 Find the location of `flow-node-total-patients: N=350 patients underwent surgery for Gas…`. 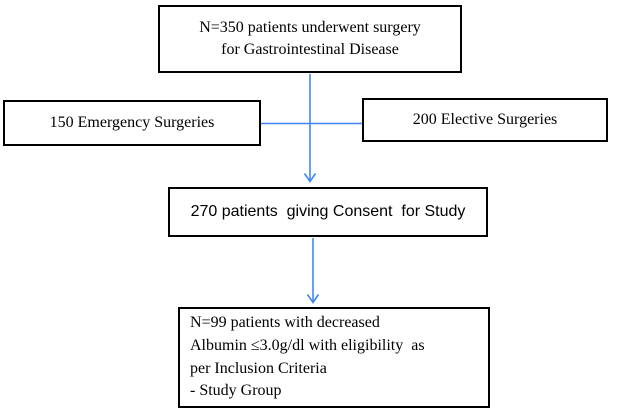

flow-node-total-patients: N=350 patients underwent surgery for Gas… is located at coordinates (310, 39).